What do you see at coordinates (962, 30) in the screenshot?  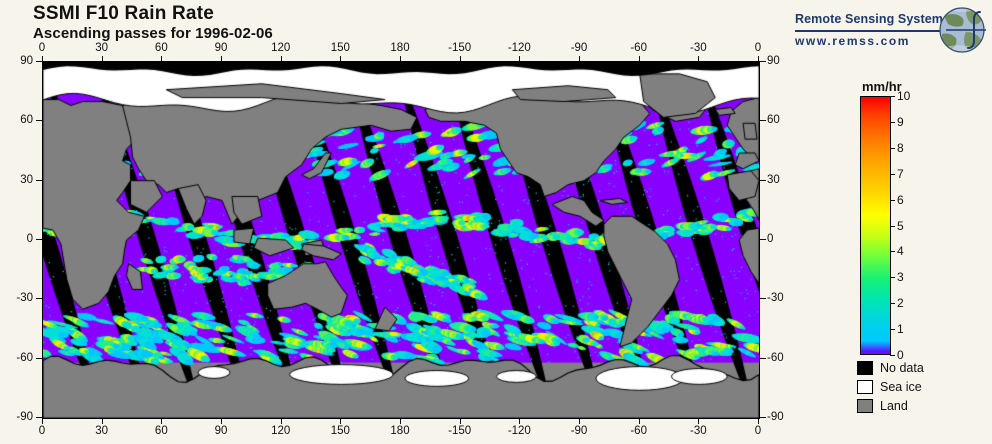 I see `globe-icon` at bounding box center [962, 30].